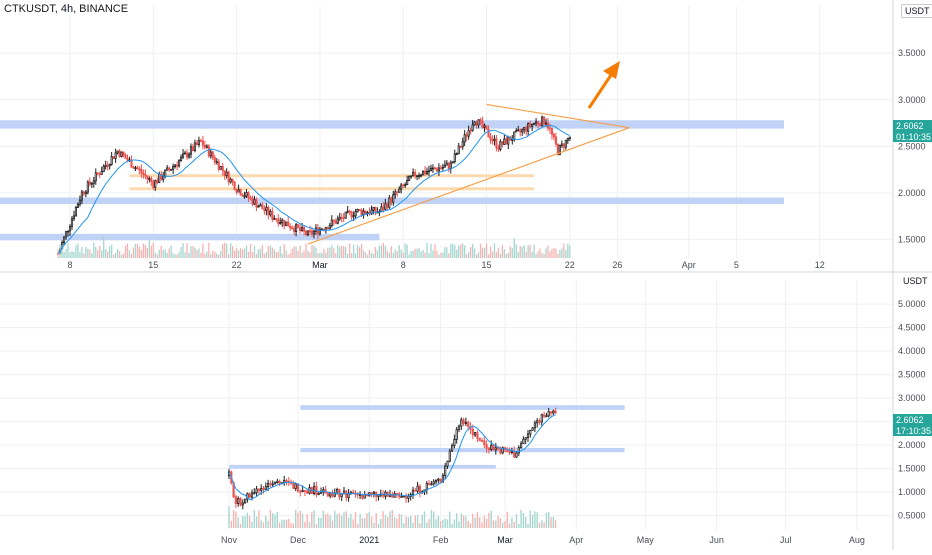  Describe the element at coordinates (912, 328) in the screenshot. I see `bottom-y-tick-label: 4.5000` at that location.